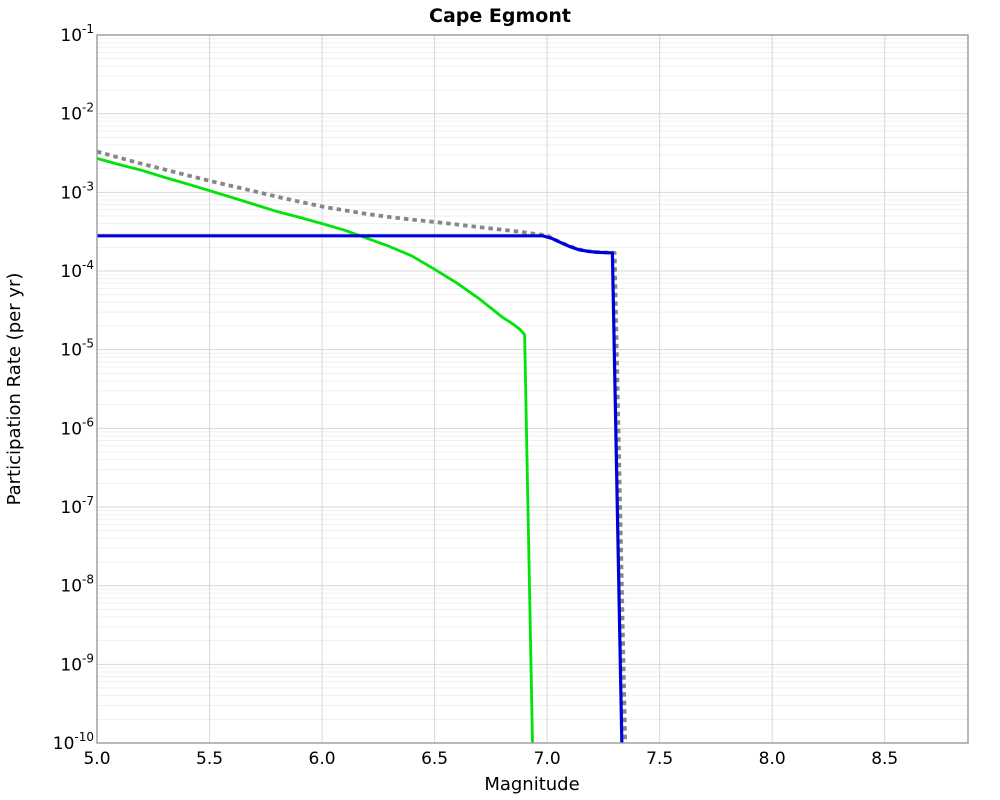 This screenshot has height=800, width=1000. I want to click on y-tick-label: 10⁻⁷, so click(77, 506).